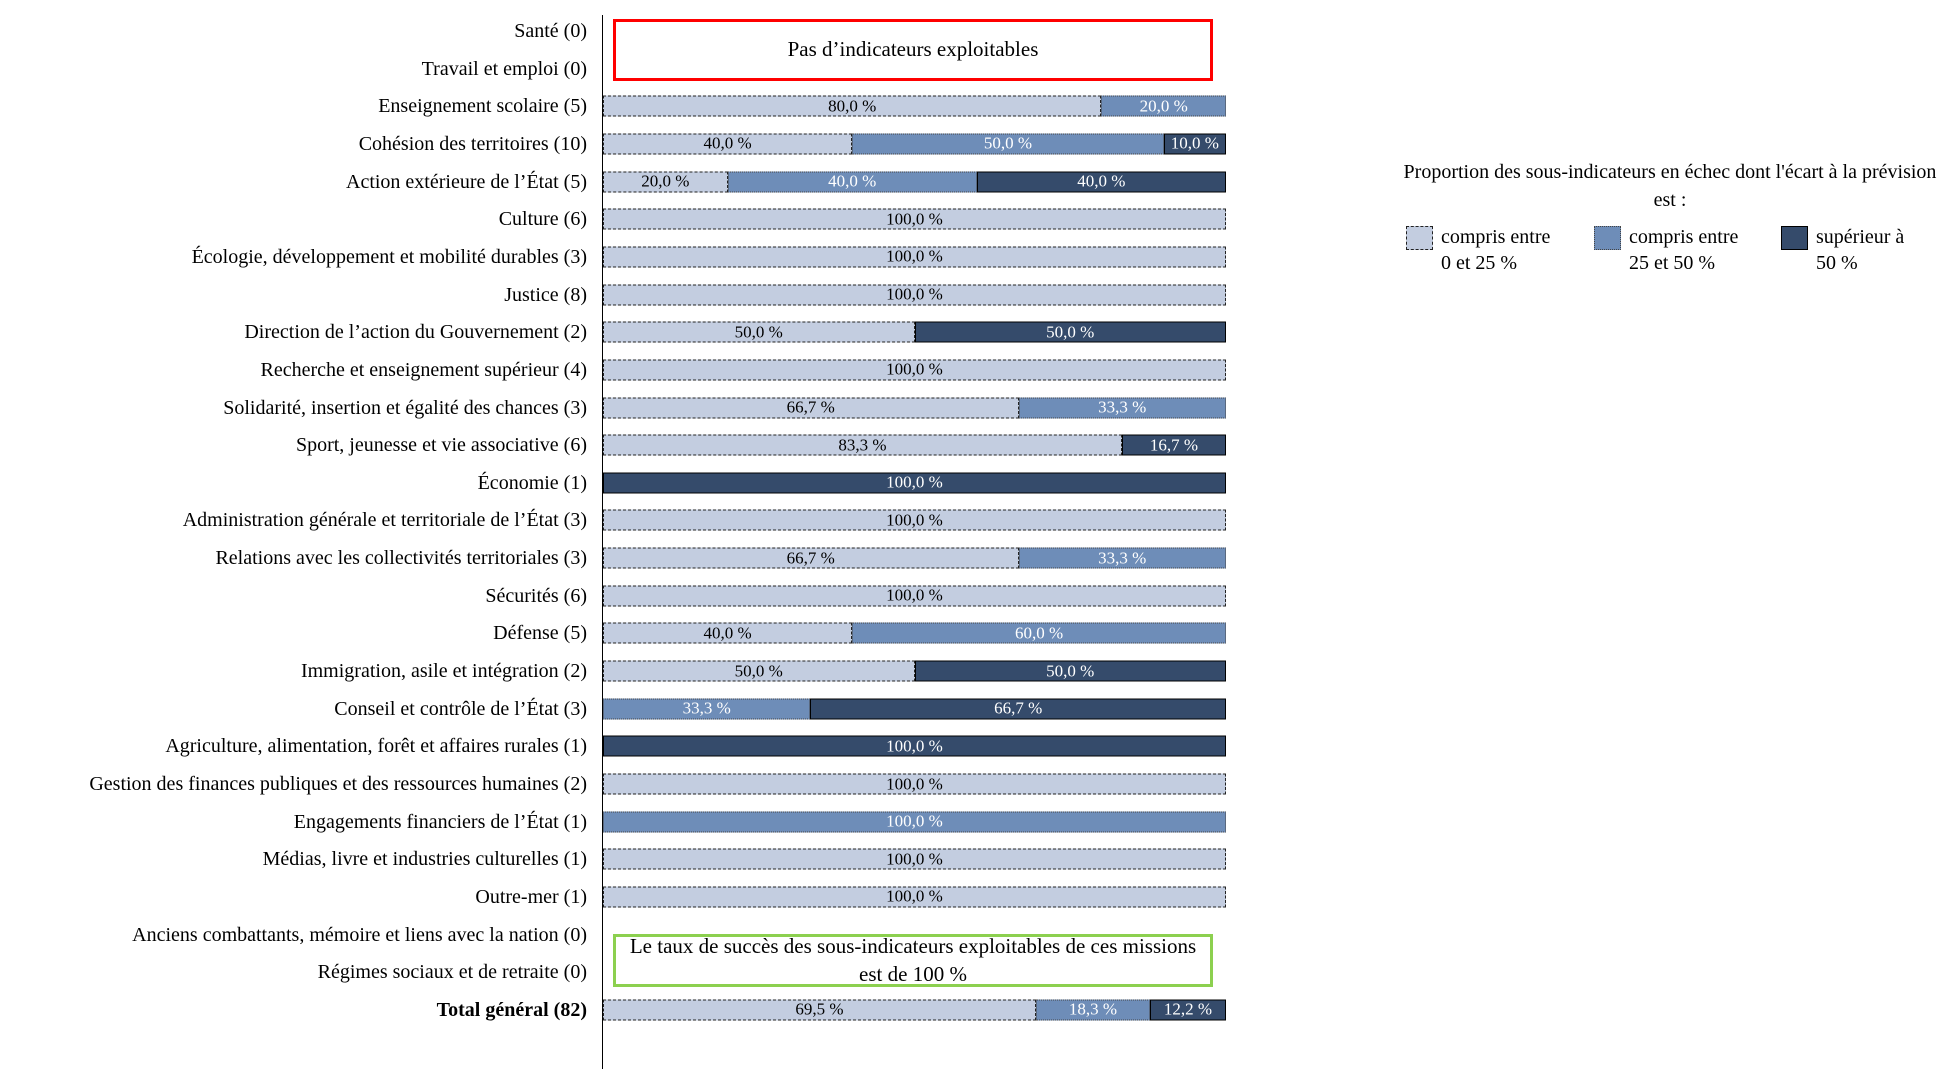 Image resolution: width=1951 pixels, height=1076 pixels. Describe the element at coordinates (914, 709) in the screenshot. I see `bar-row: 33,3 % 66,7 %` at that location.